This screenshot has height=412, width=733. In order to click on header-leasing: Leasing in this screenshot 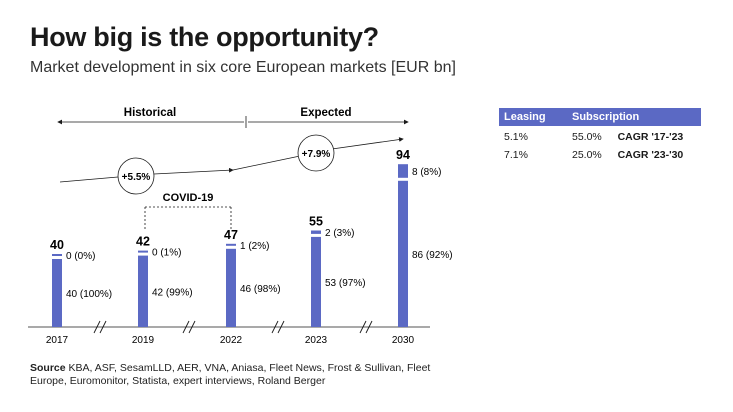, I will do `click(533, 117)`.